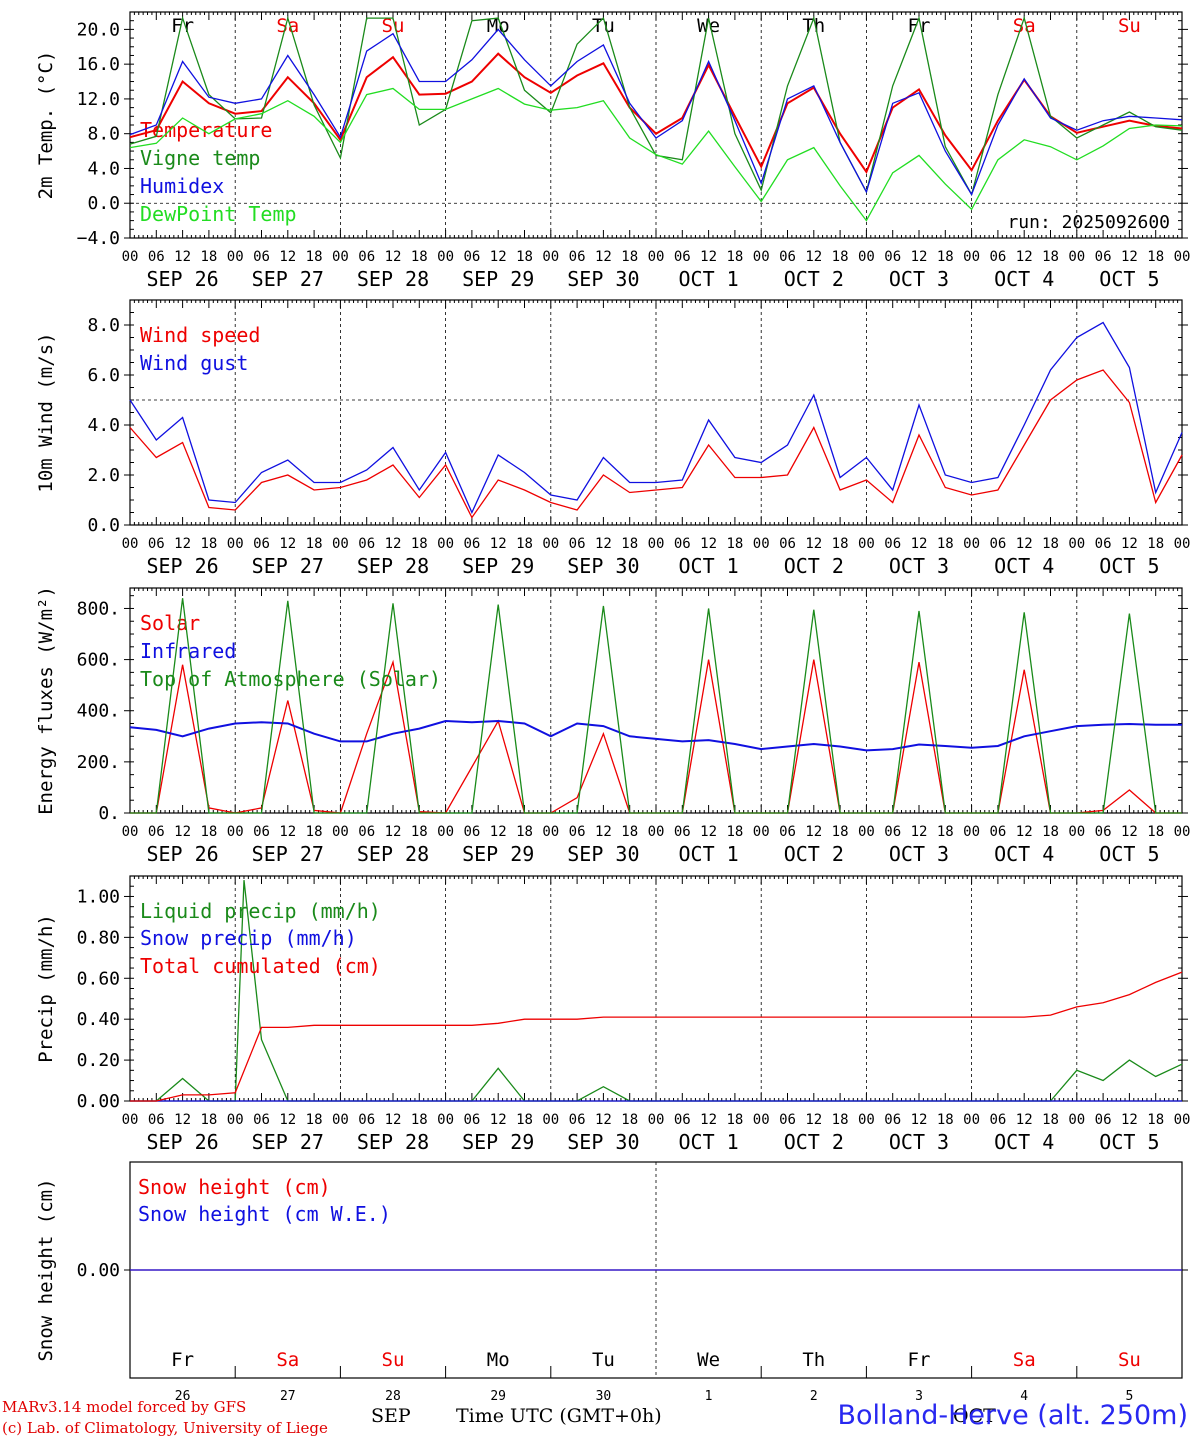 The image size is (1194, 1444). I want to click on y-axis-label: Precip (mm/h), so click(46, 988).